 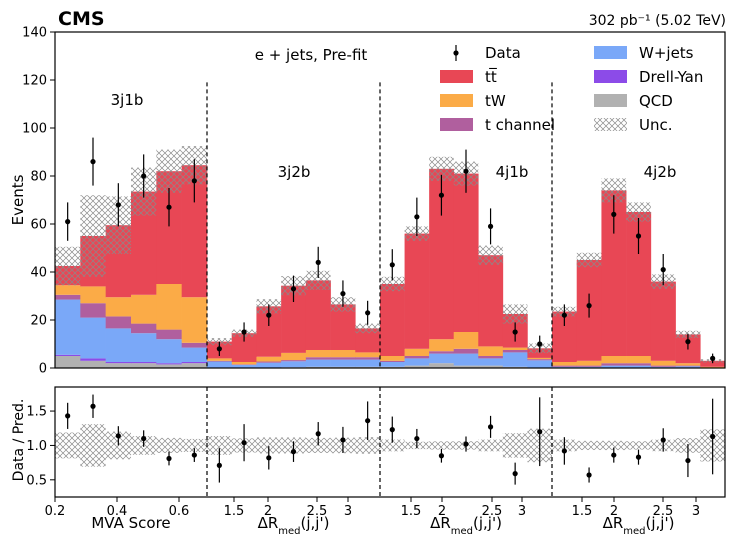 What do you see at coordinates (127, 100) in the screenshot?
I see `region-label: 3j1b` at bounding box center [127, 100].